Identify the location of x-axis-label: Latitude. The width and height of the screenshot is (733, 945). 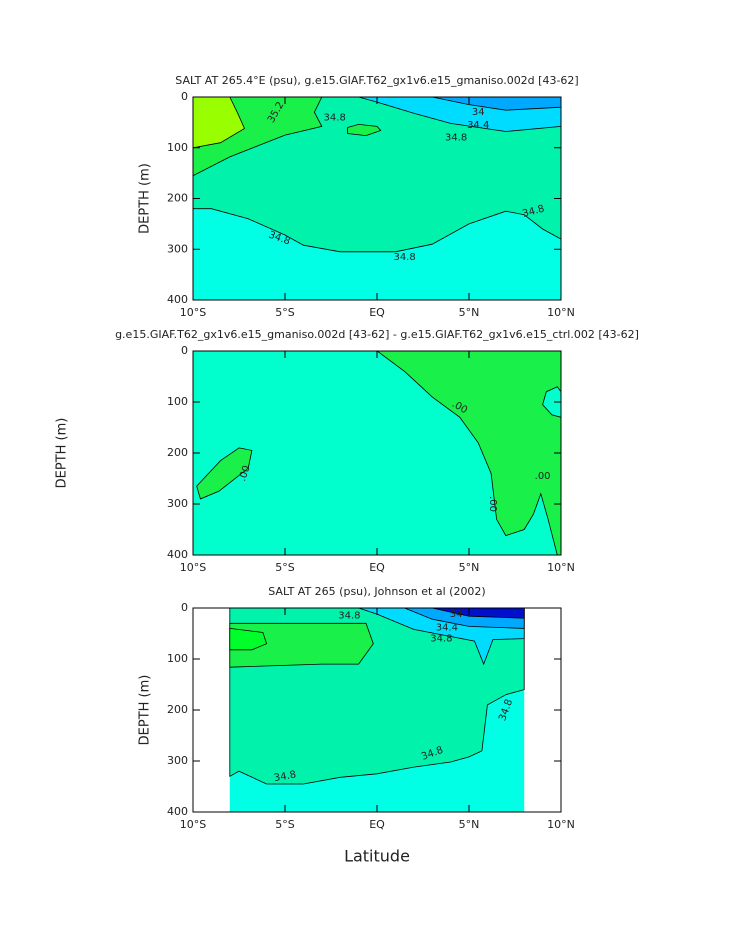
(377, 856).